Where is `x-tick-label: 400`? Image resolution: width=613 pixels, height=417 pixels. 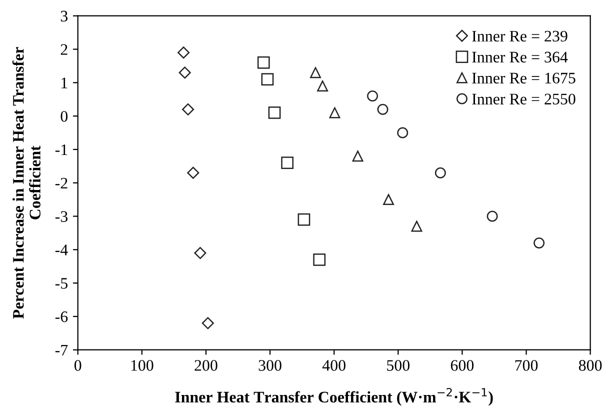
x-tick-label: 400 is located at coordinates (334, 365).